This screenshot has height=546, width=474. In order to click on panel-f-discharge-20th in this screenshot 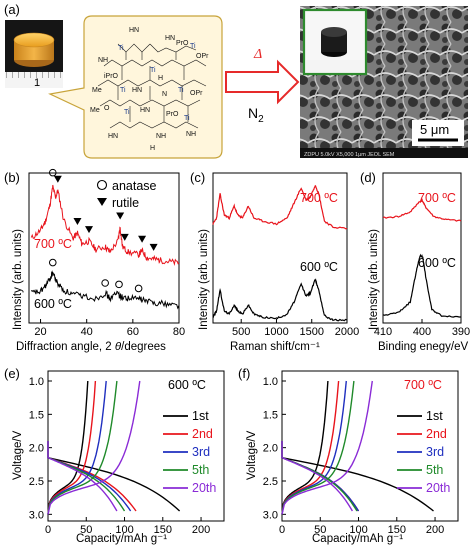, I will do `click(317, 476)`.